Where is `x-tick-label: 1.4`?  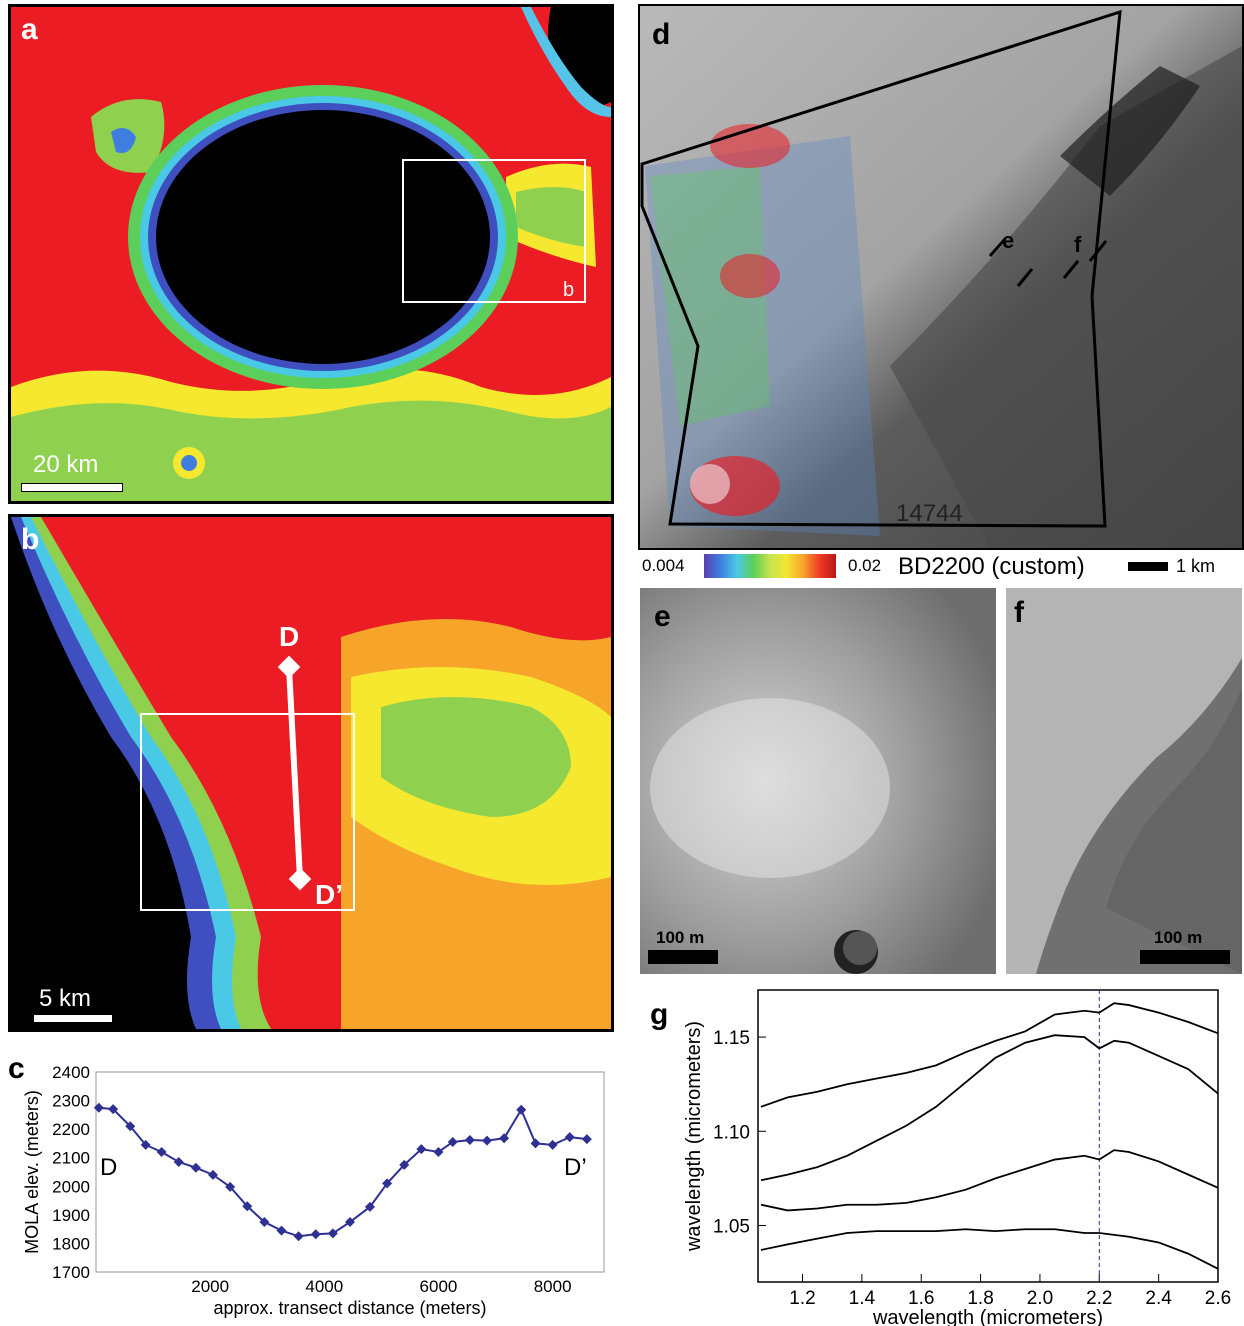 x-tick-label: 1.4 is located at coordinates (862, 1298).